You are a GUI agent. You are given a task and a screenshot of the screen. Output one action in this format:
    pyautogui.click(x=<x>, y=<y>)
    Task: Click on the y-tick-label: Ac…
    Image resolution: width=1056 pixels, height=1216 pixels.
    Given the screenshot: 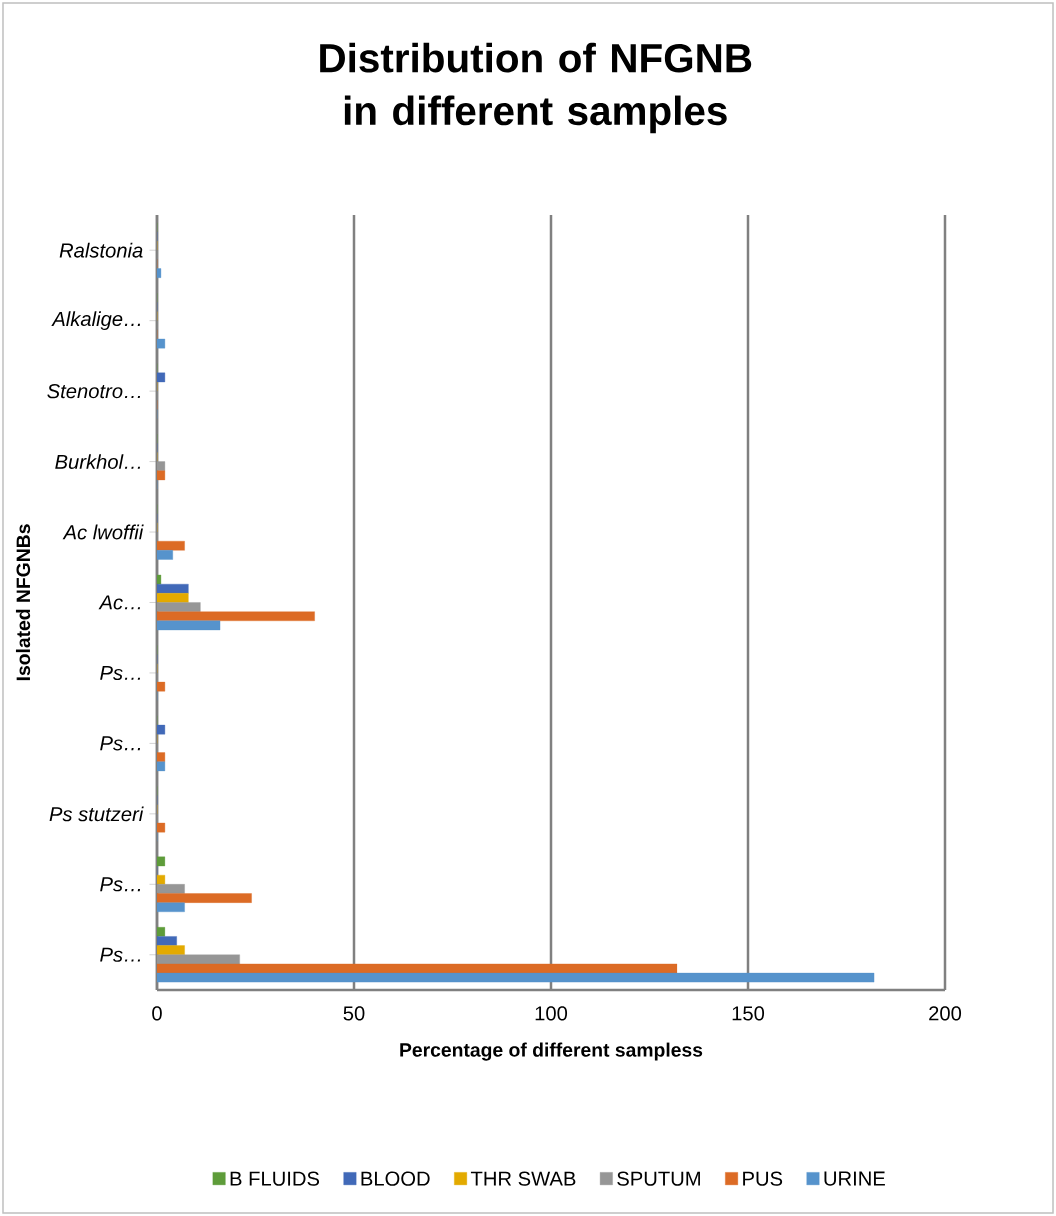 What is the action you would take?
    pyautogui.click(x=119, y=602)
    